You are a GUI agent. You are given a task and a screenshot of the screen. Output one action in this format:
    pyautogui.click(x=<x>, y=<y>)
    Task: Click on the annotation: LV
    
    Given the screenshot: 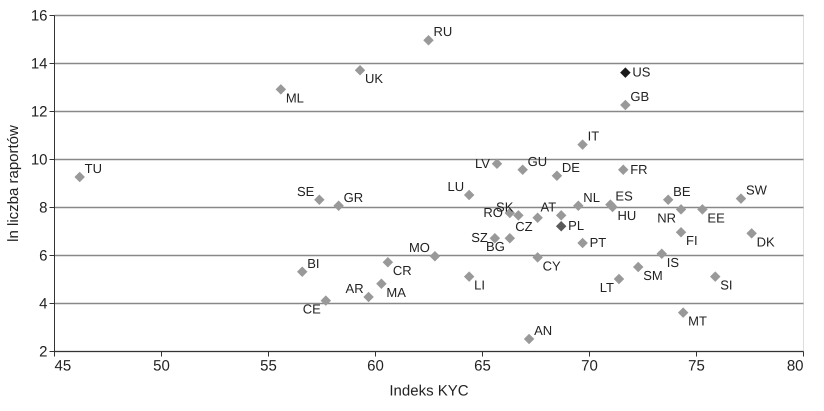 What is the action you would take?
    pyautogui.click(x=482, y=163)
    